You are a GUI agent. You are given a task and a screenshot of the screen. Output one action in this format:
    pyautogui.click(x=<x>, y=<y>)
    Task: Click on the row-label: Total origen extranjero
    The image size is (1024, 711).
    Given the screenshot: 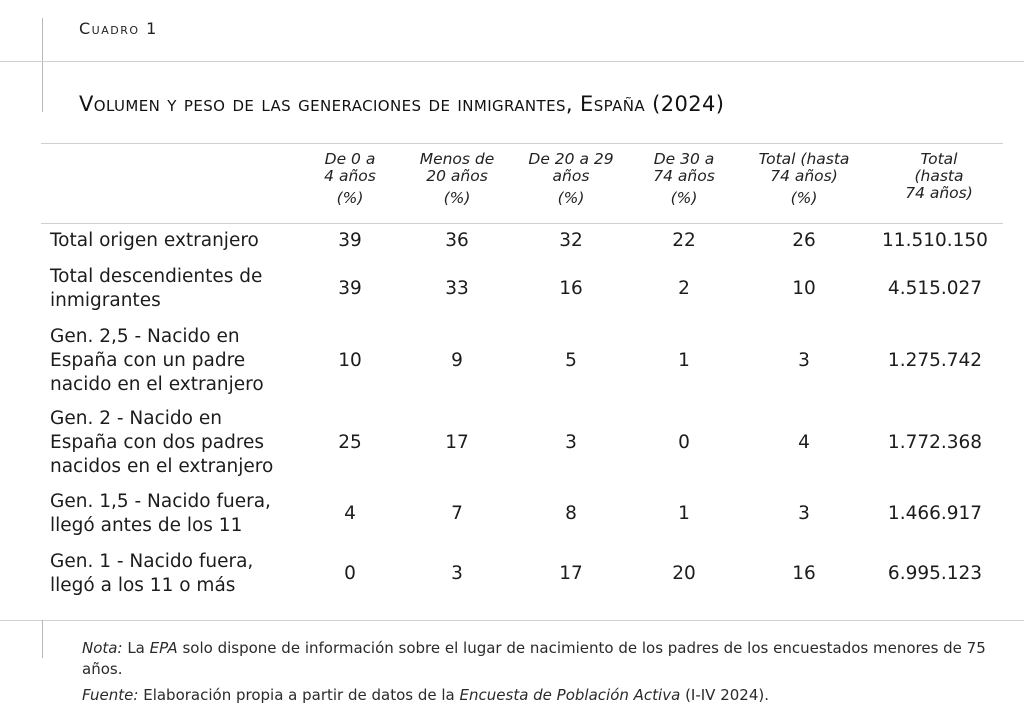 What is the action you would take?
    pyautogui.click(x=167, y=241)
    